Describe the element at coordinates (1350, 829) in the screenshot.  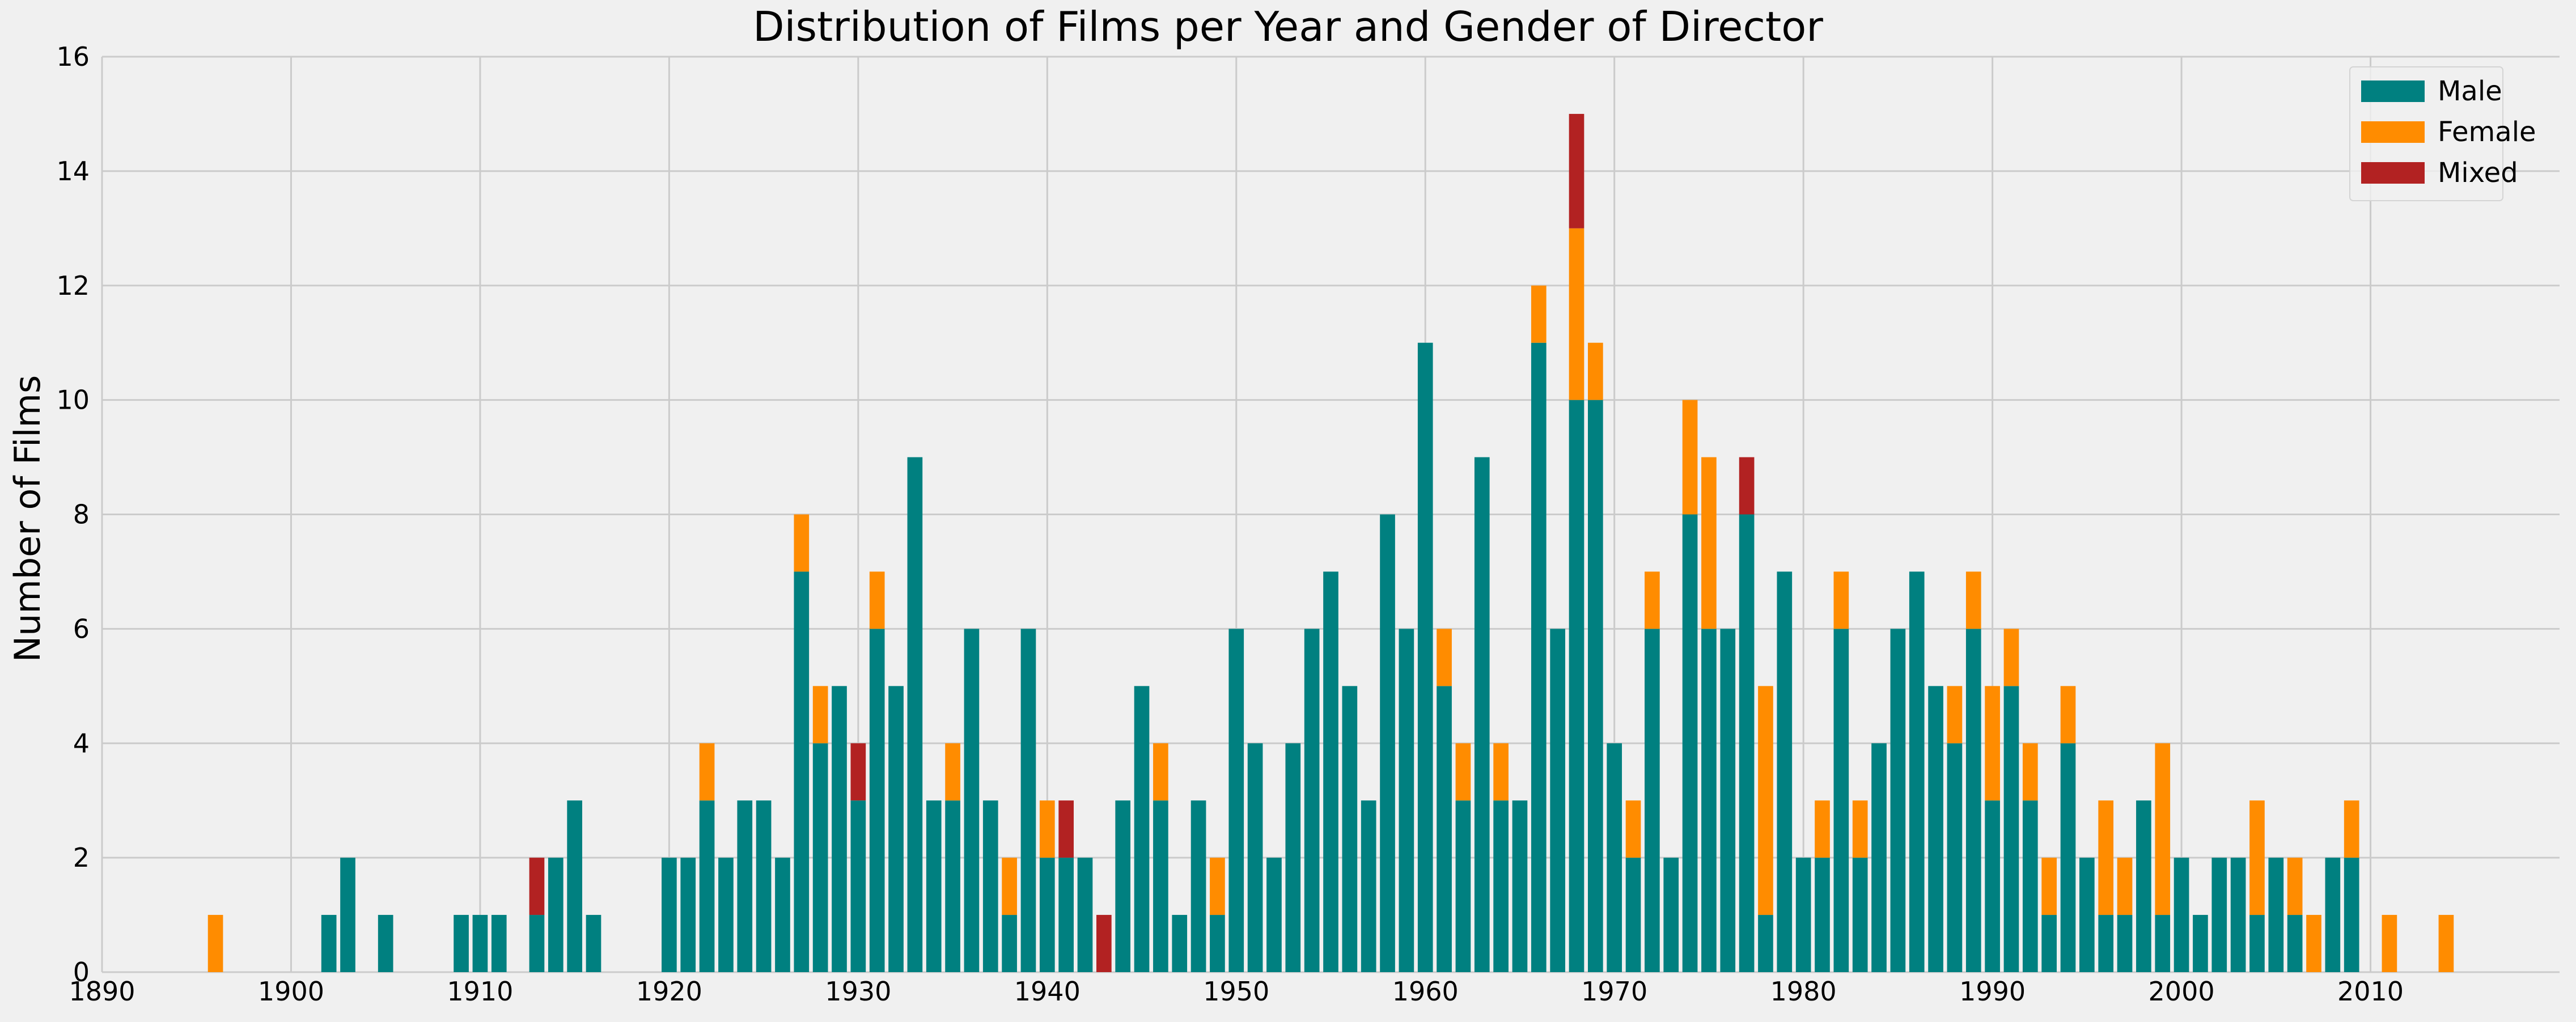
I see `bar-male-1956` at that location.